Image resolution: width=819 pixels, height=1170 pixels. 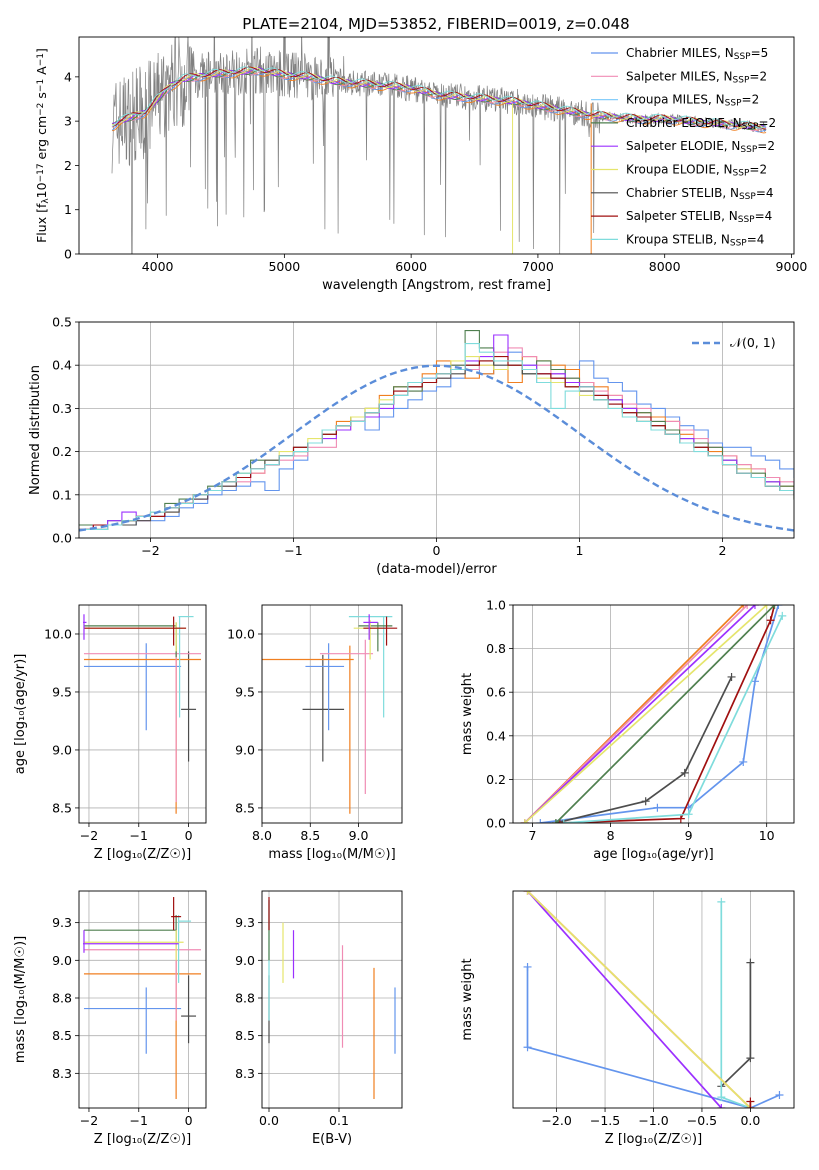 What do you see at coordinates (158, 266) in the screenshot?
I see `x-tick-label: 4000` at bounding box center [158, 266].